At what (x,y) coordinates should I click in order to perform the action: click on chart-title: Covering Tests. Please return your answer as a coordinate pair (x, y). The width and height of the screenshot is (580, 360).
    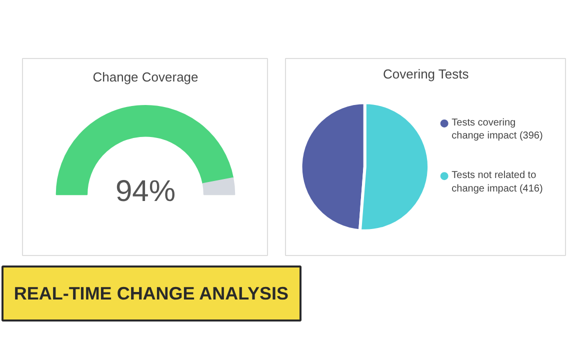
    Looking at the image, I should click on (426, 74).